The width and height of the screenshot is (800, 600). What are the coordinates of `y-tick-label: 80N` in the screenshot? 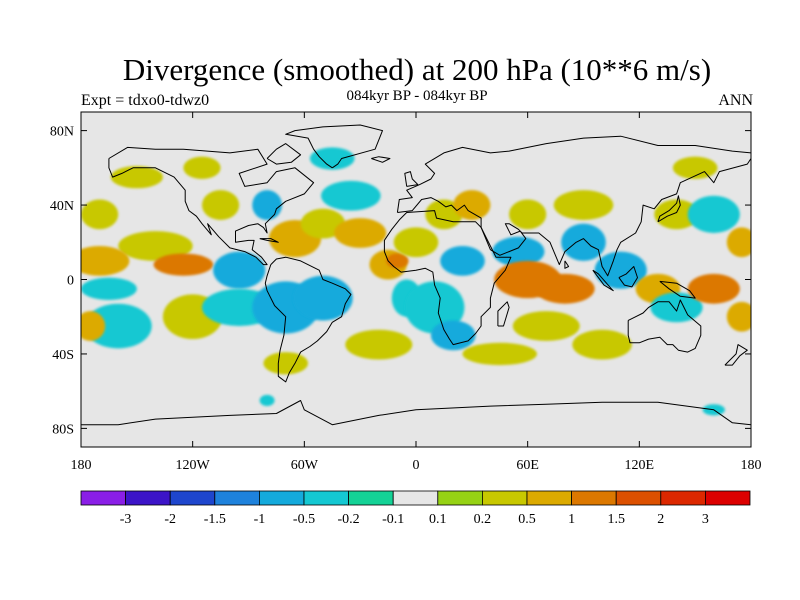 It's located at (62, 132).